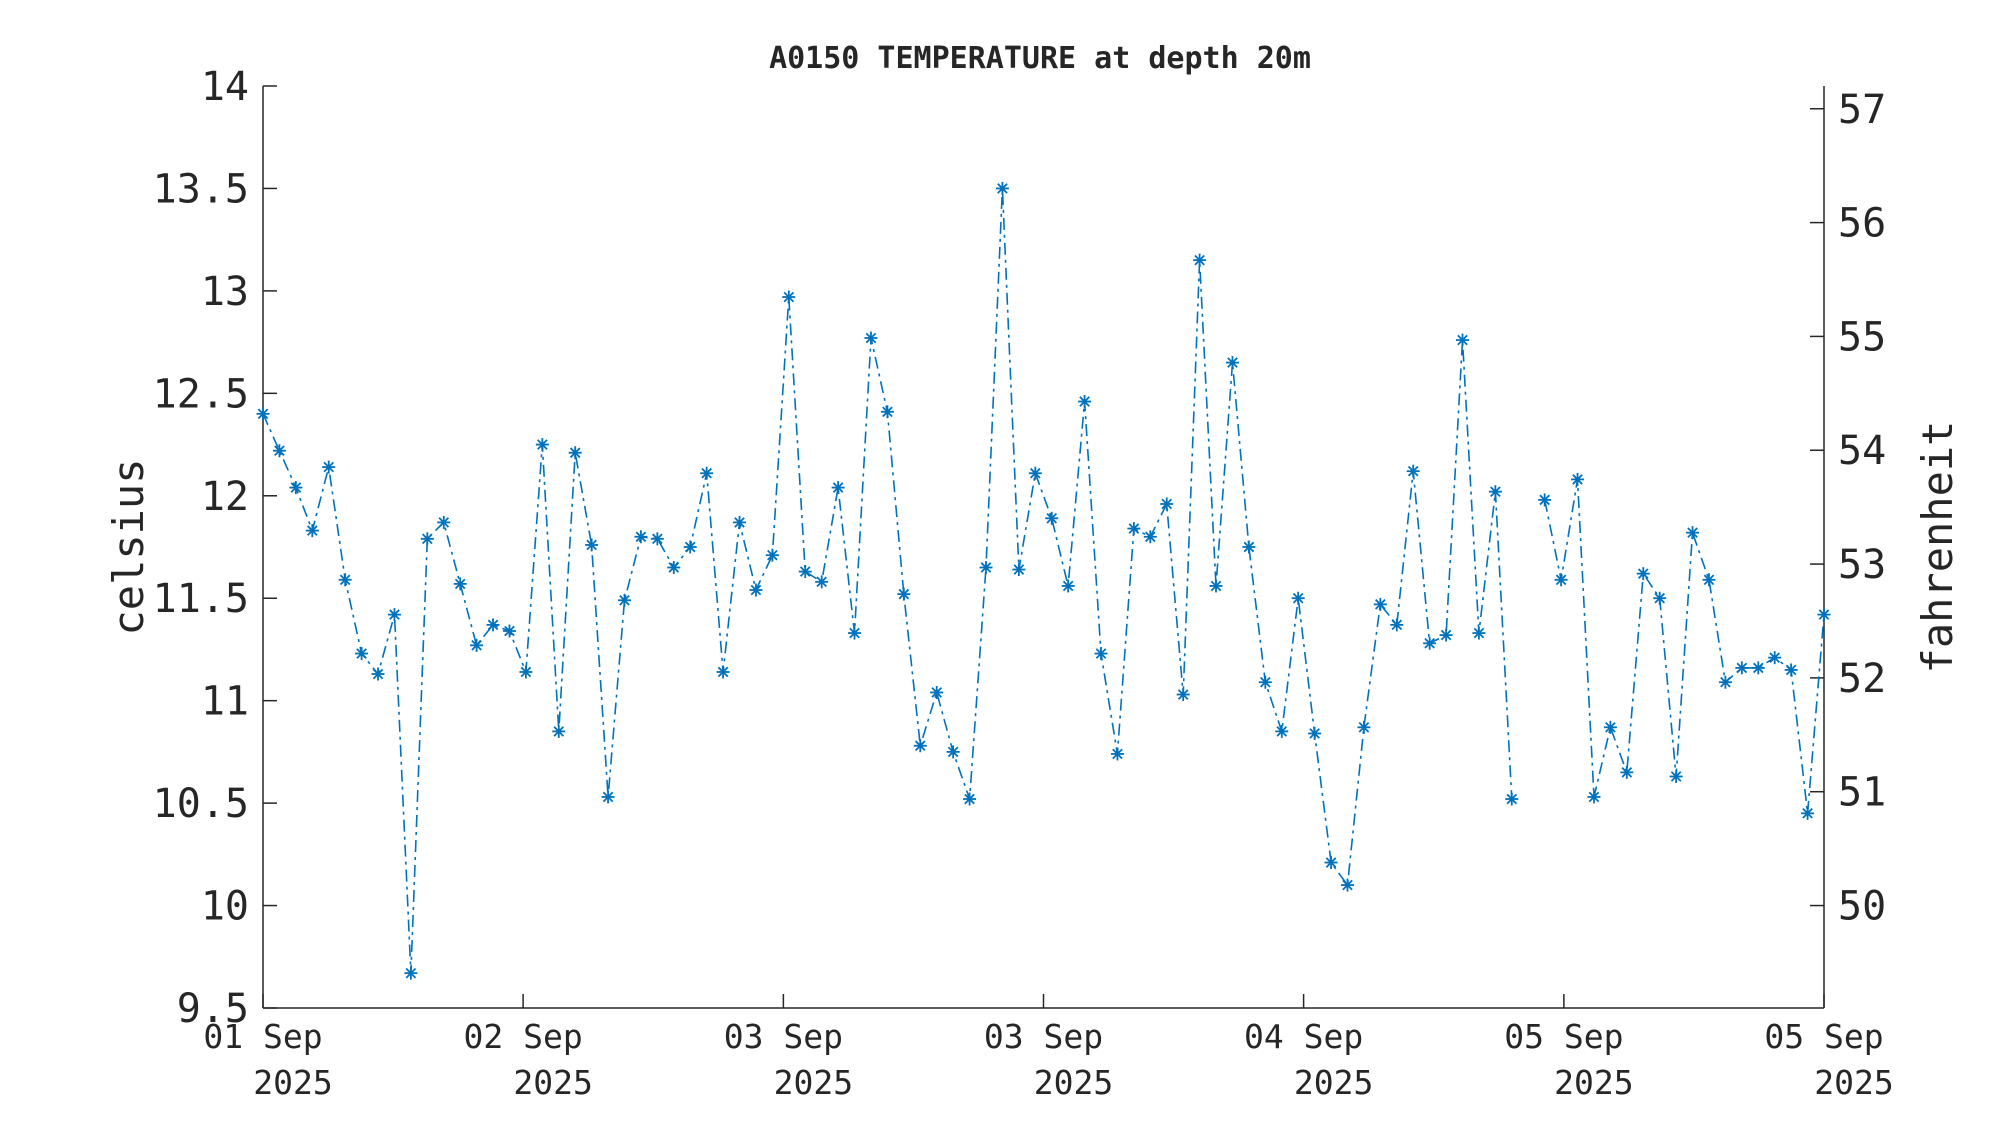 The height and width of the screenshot is (1130, 2000). I want to click on x-tick-label-date: 01 Sep, so click(262, 1036).